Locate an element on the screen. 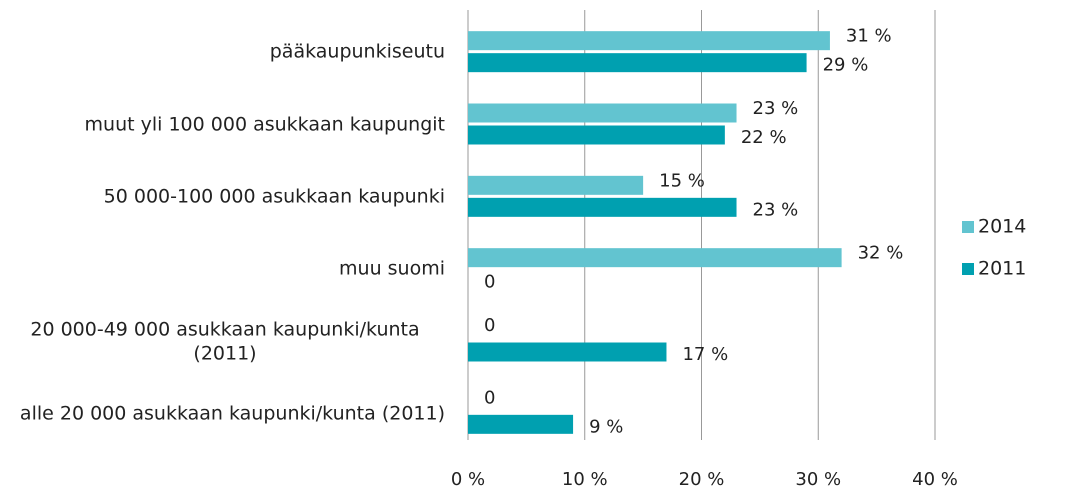  value-label: 31 % is located at coordinates (869, 36).